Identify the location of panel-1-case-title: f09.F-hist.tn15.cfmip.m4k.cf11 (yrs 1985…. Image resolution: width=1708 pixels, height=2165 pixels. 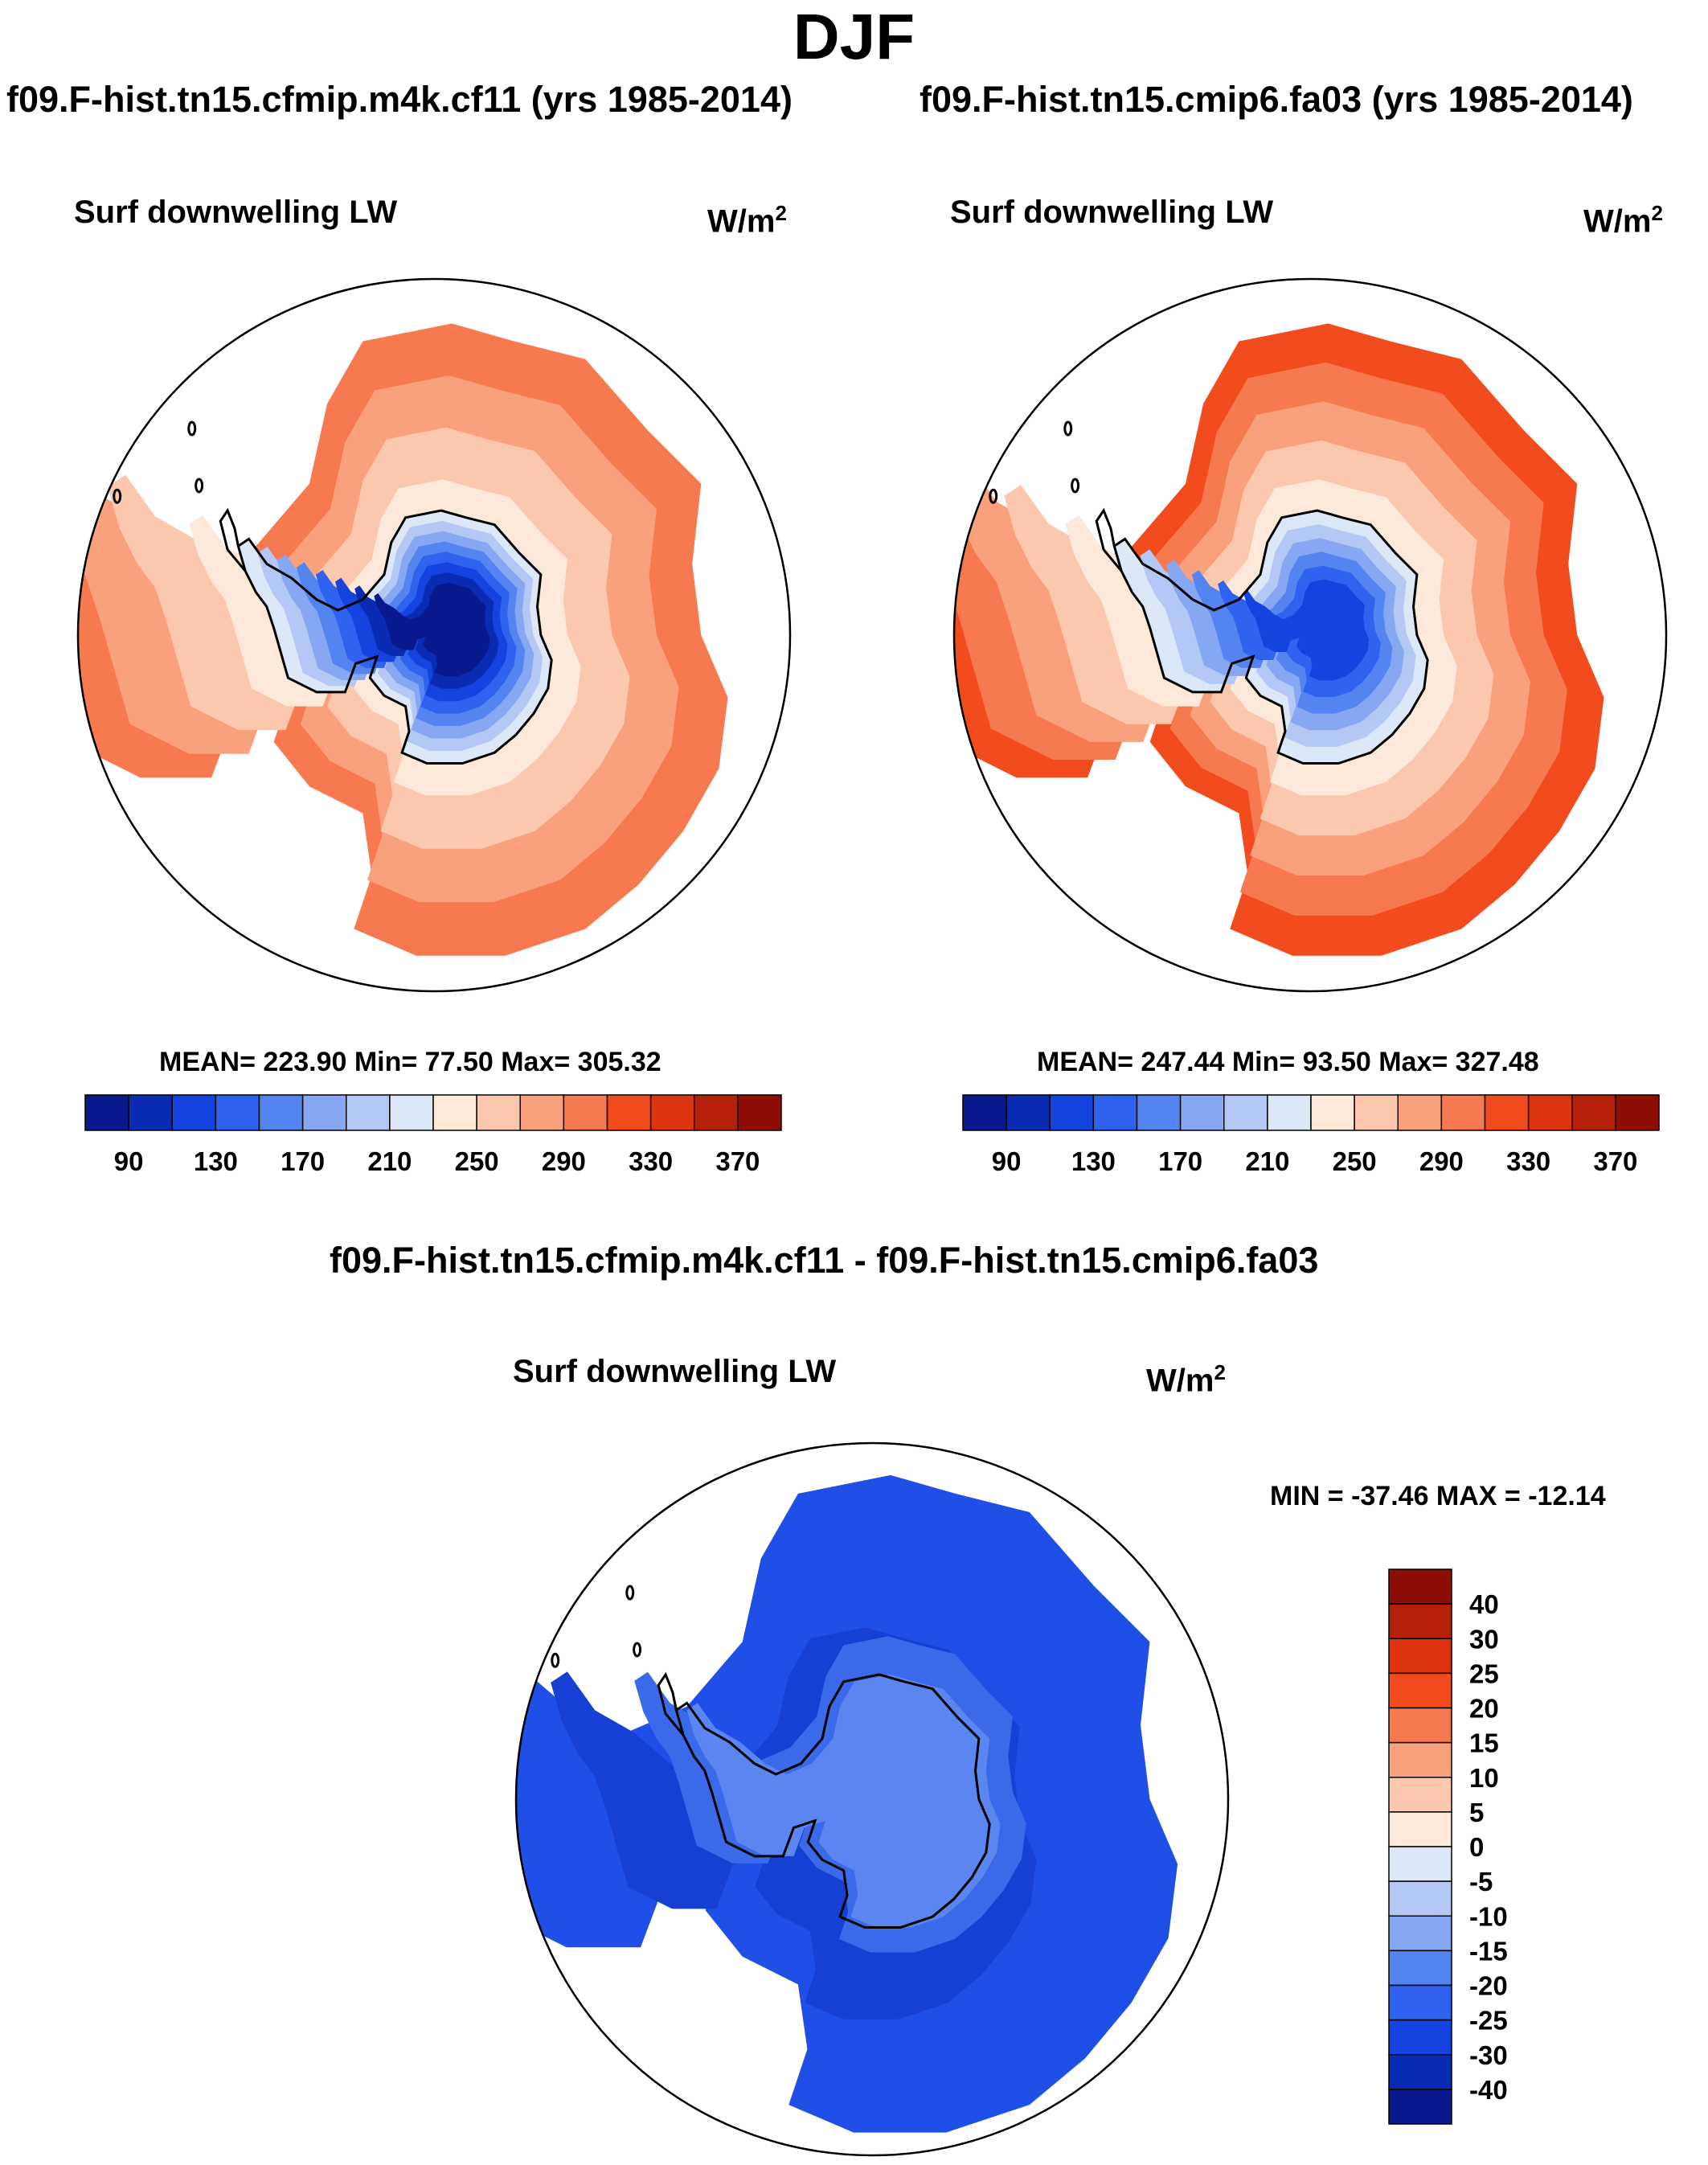
(400, 99).